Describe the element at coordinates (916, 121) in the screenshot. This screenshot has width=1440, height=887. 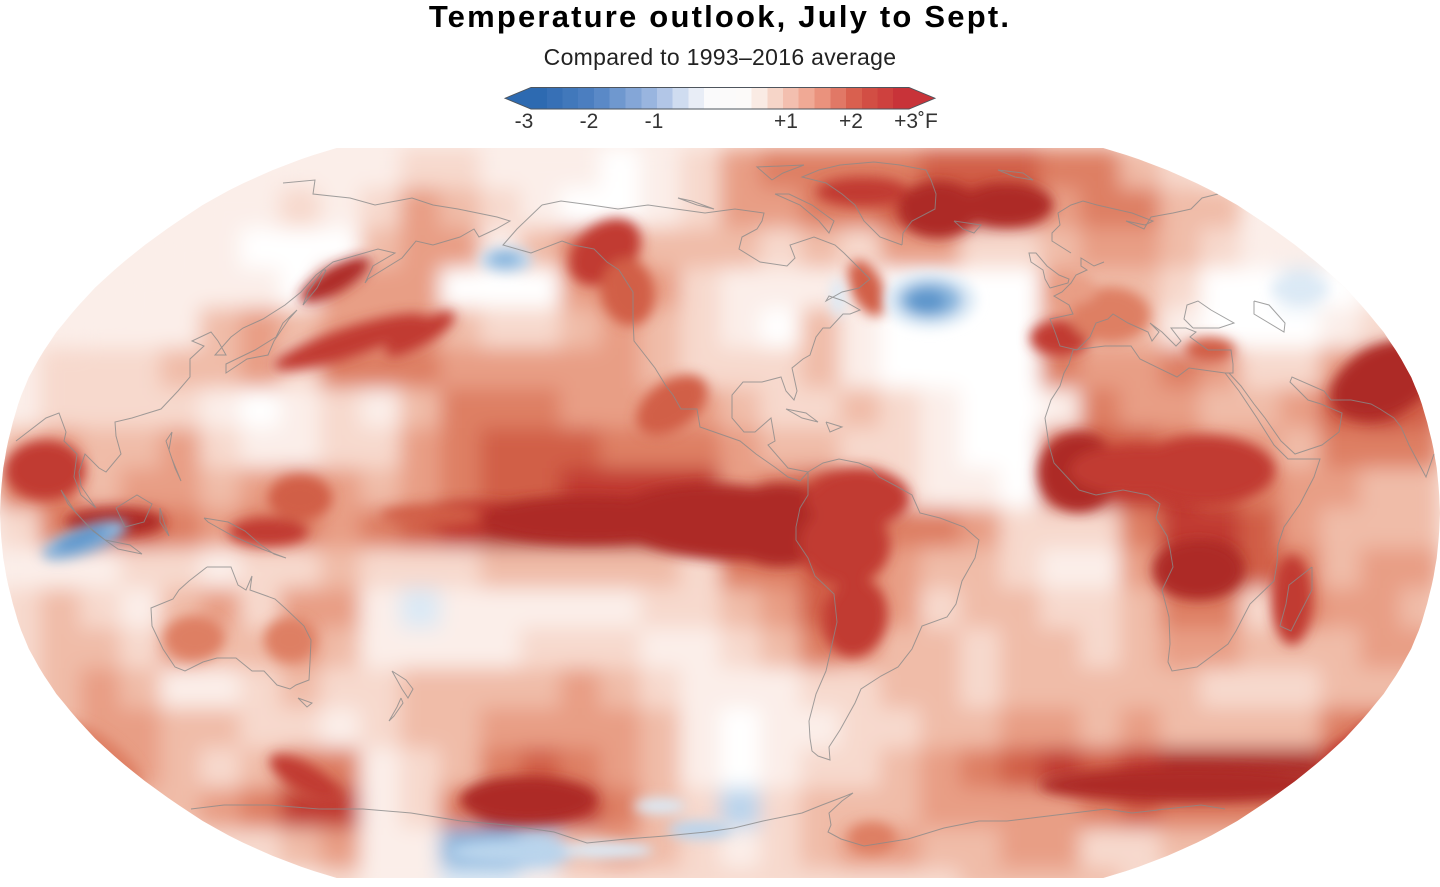
I see `svg-text: +3˚F` at that location.